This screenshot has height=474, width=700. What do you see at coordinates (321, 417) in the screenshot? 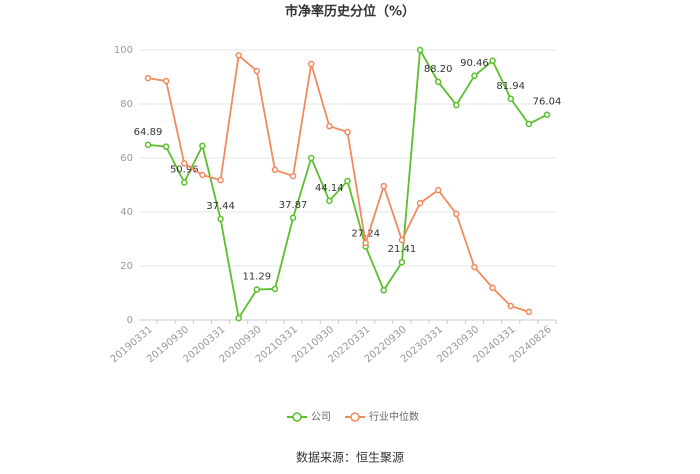
I see `legend-label: 公司` at bounding box center [321, 417].